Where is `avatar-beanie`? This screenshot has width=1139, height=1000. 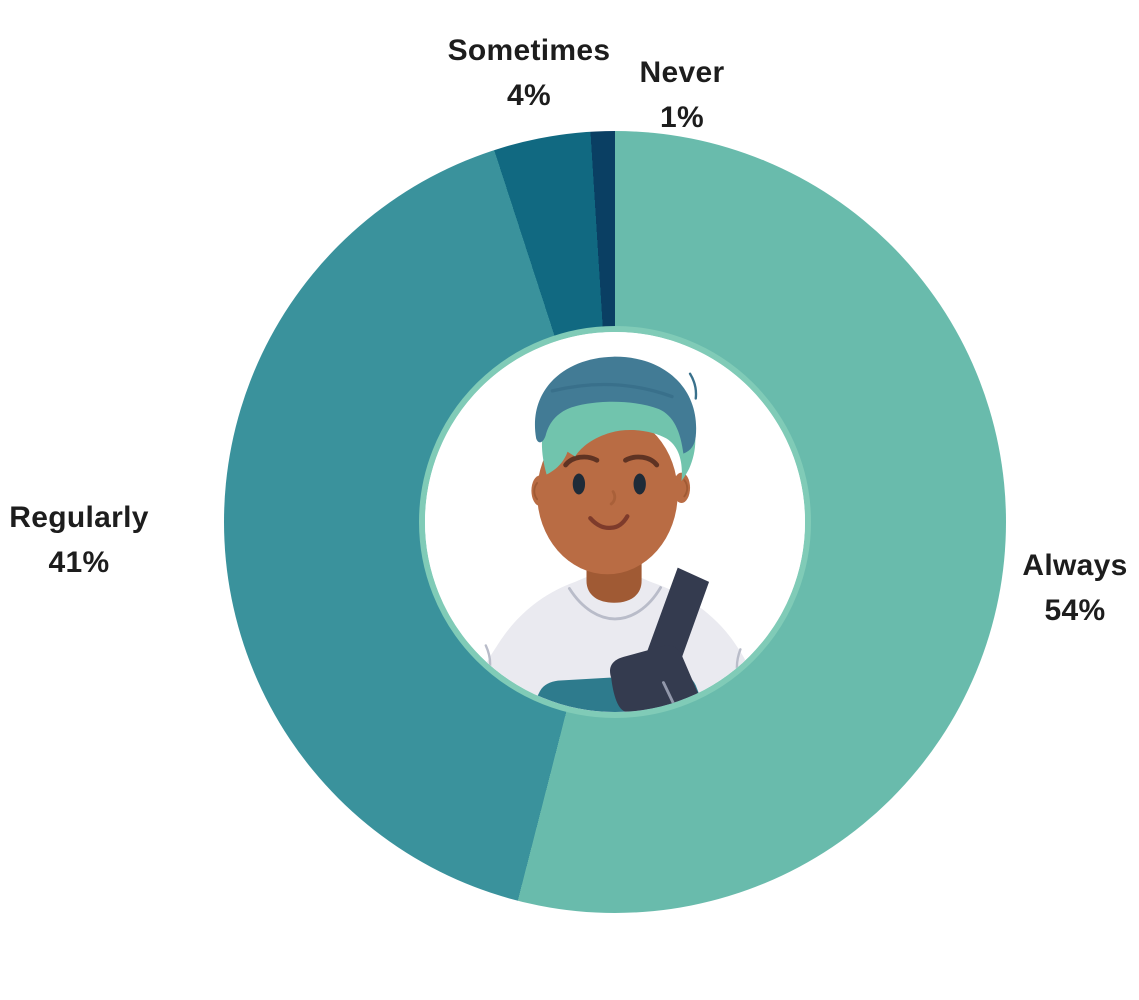
avatar-beanie is located at coordinates (615, 405).